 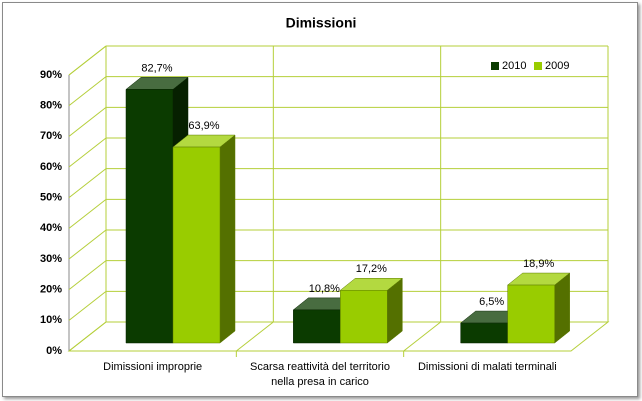 I want to click on value-label: 63,9%, so click(x=203, y=126).